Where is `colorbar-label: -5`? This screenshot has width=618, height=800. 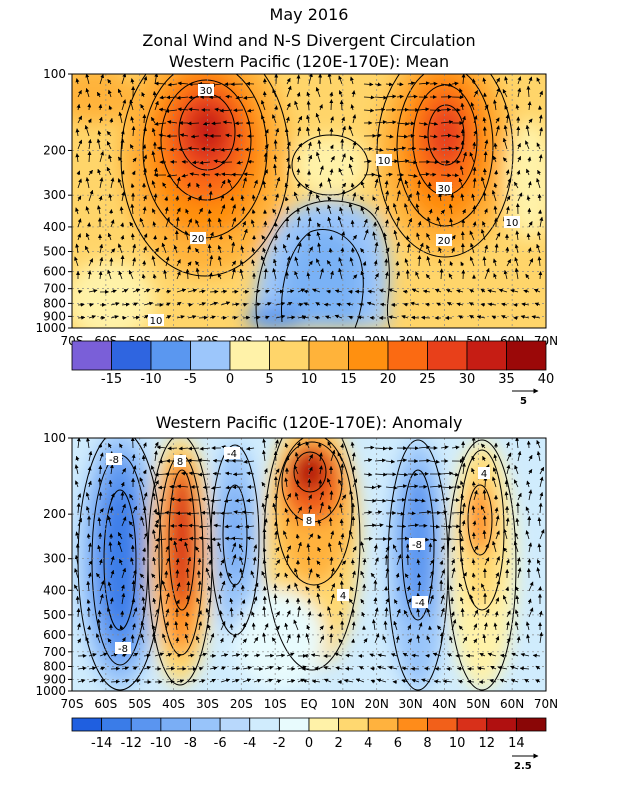 colorbar-label: -5 is located at coordinates (190, 379).